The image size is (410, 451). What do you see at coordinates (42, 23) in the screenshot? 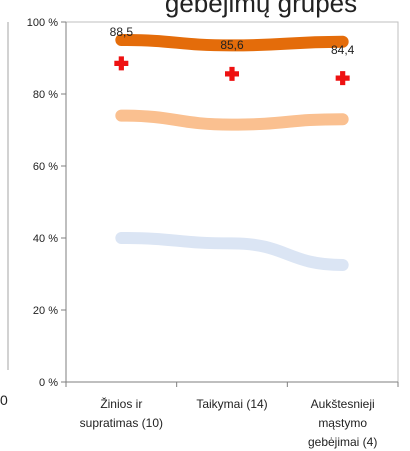
I see `y-tick-label: 100 %` at bounding box center [42, 23].